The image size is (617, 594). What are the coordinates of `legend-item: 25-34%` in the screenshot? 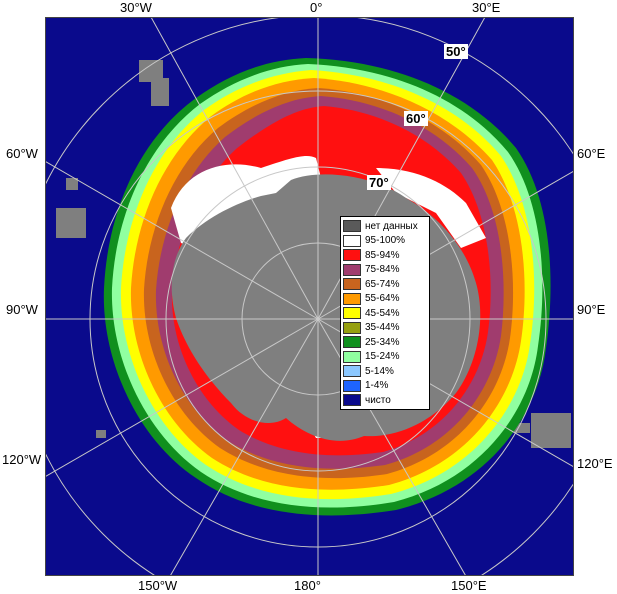 It's located at (385, 342).